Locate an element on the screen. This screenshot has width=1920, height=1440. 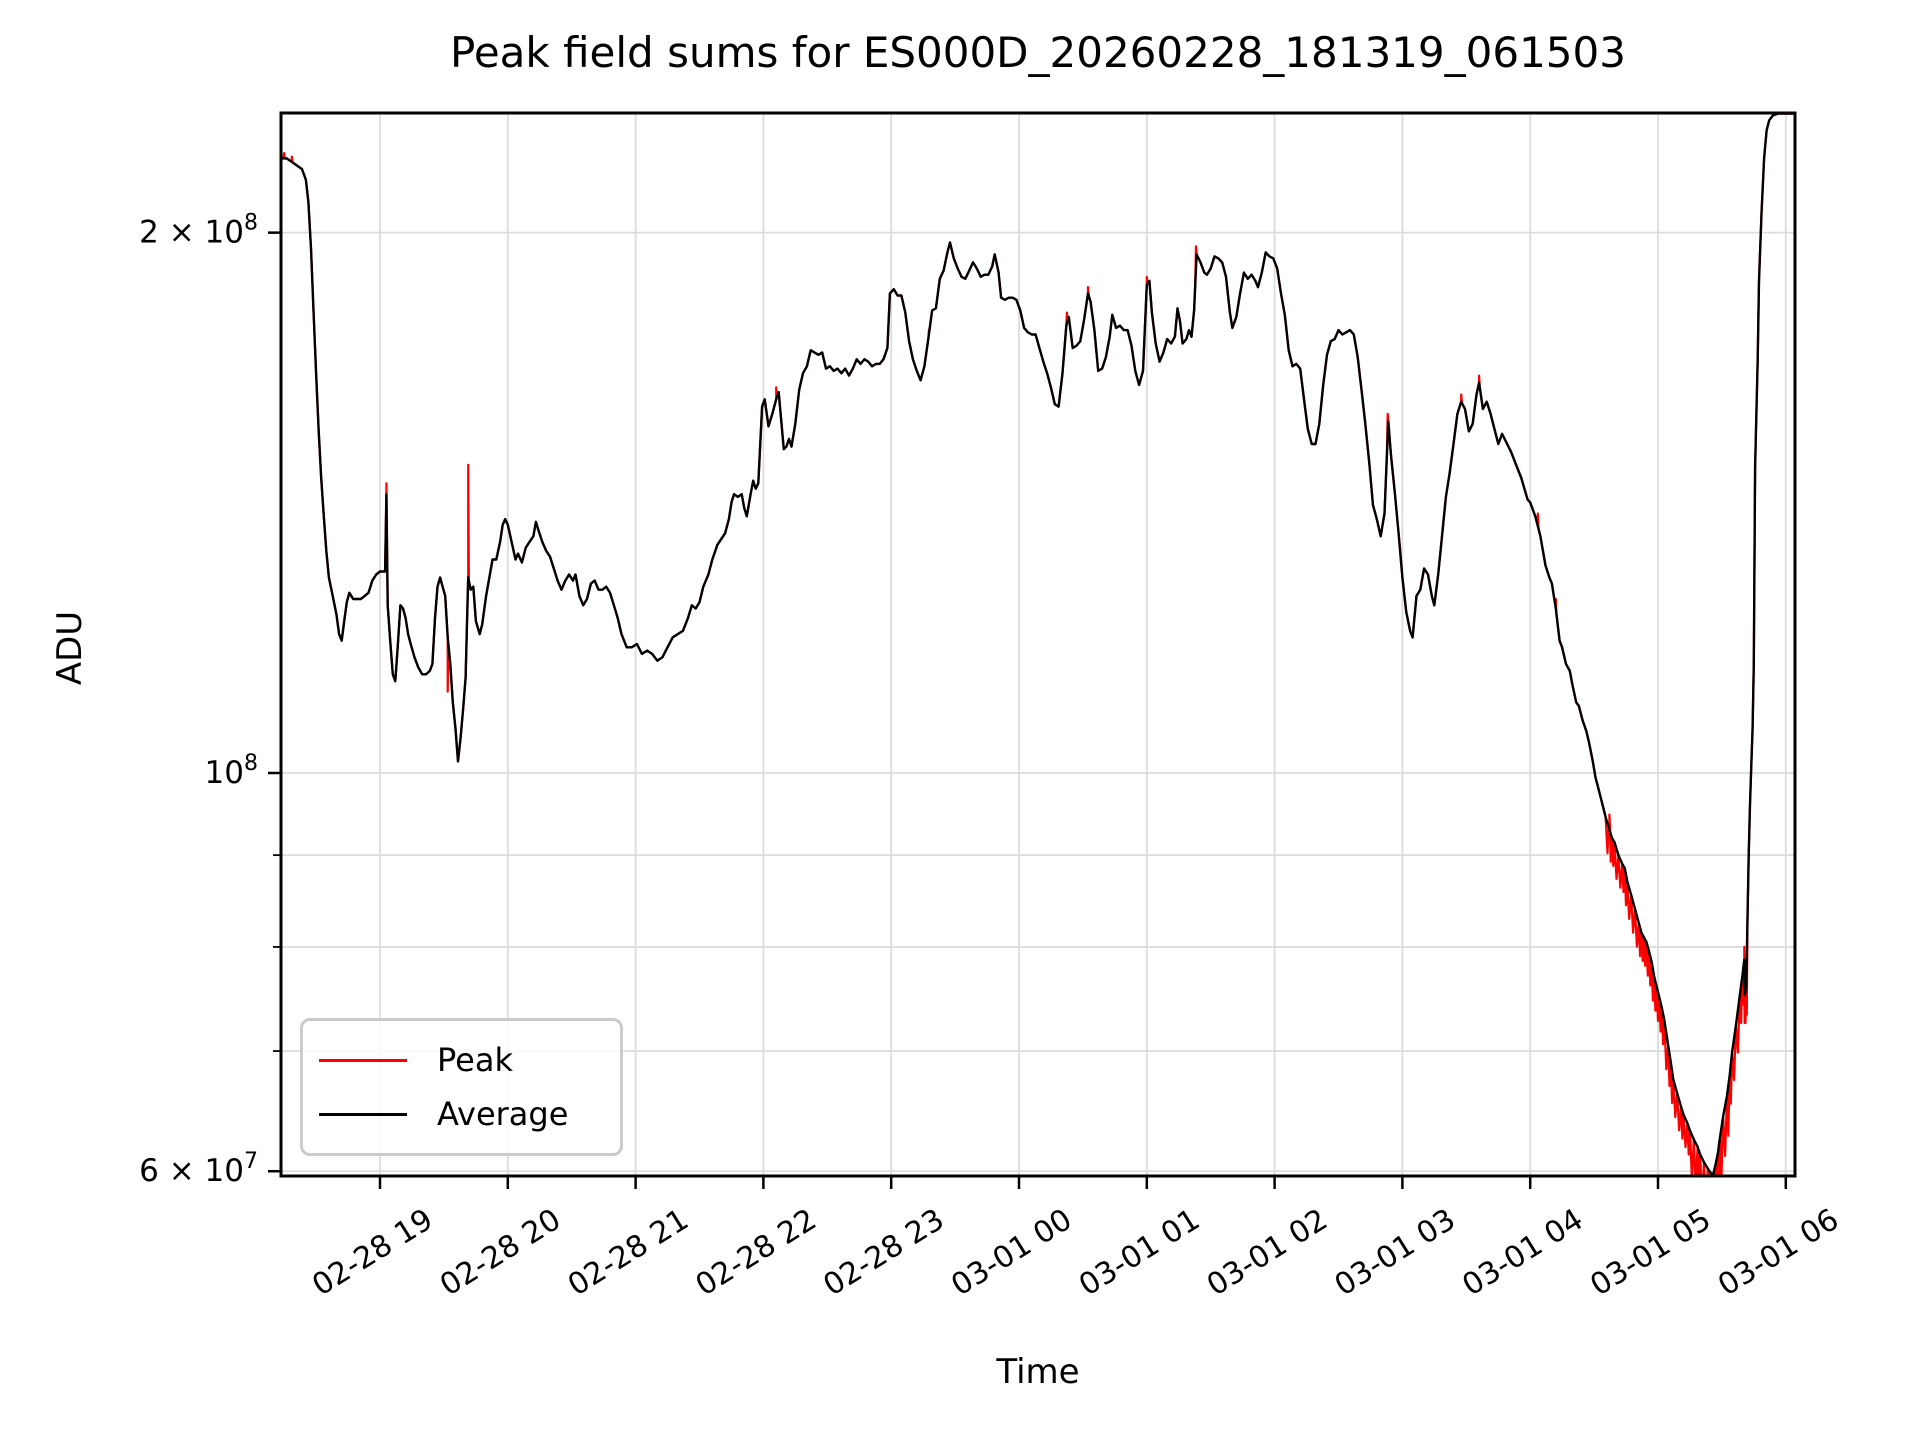
x-tick-label: 03-01 02 is located at coordinates (1267, 1252).